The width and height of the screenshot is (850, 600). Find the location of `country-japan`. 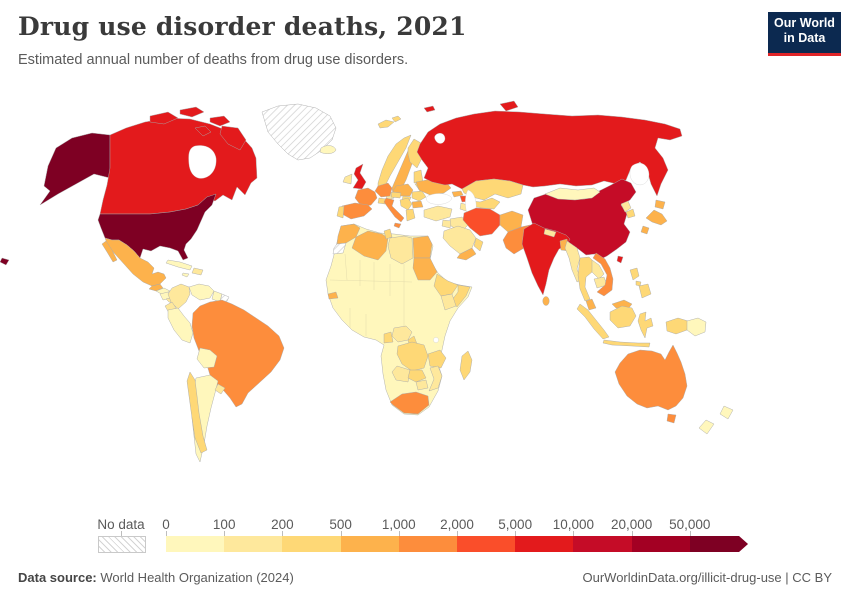

country-japan is located at coordinates (654, 217).